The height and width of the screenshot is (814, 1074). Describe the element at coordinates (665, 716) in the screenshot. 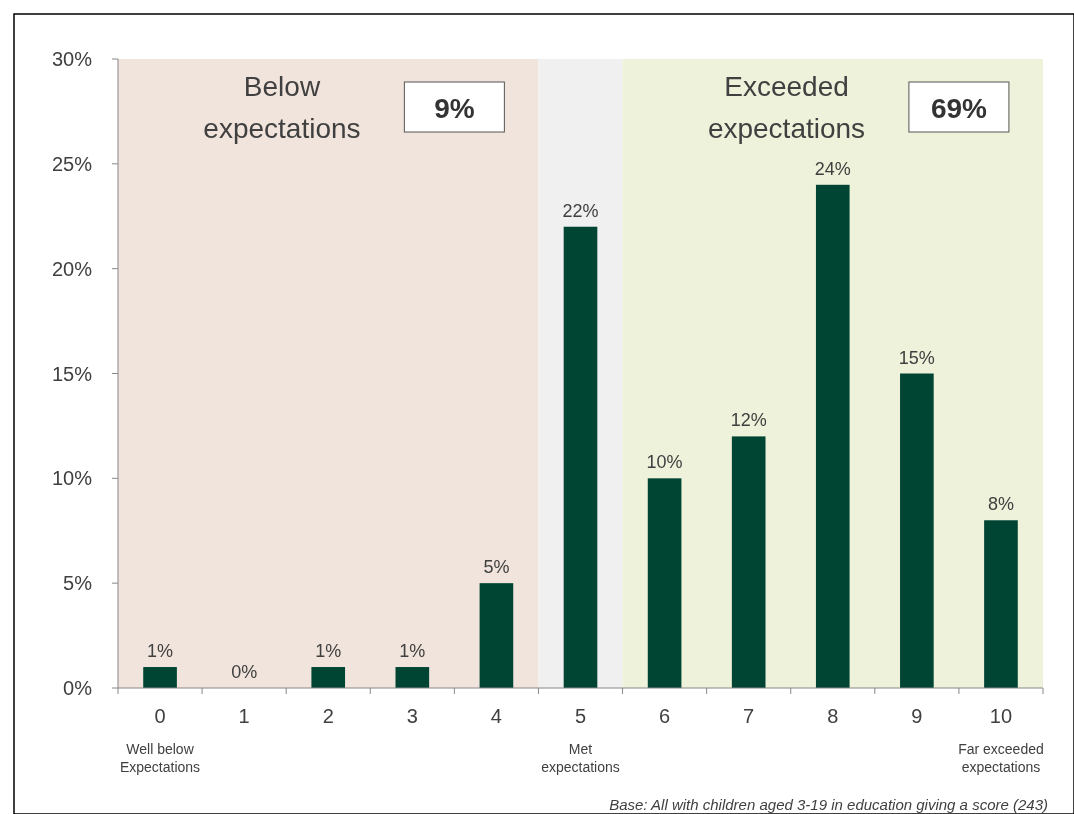

I see `x-tick-label: 6` at that location.